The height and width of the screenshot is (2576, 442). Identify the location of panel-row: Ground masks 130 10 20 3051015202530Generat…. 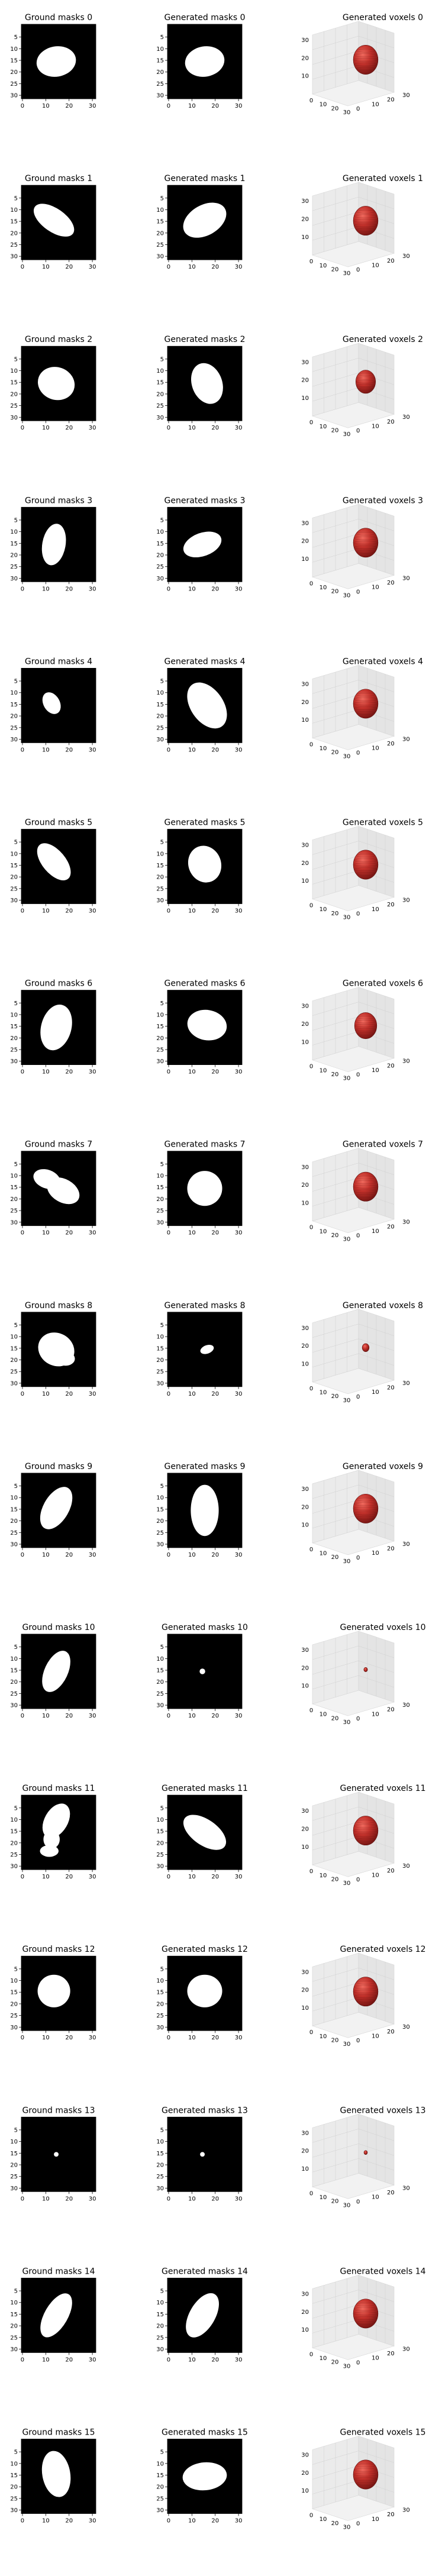
(218, 2157).